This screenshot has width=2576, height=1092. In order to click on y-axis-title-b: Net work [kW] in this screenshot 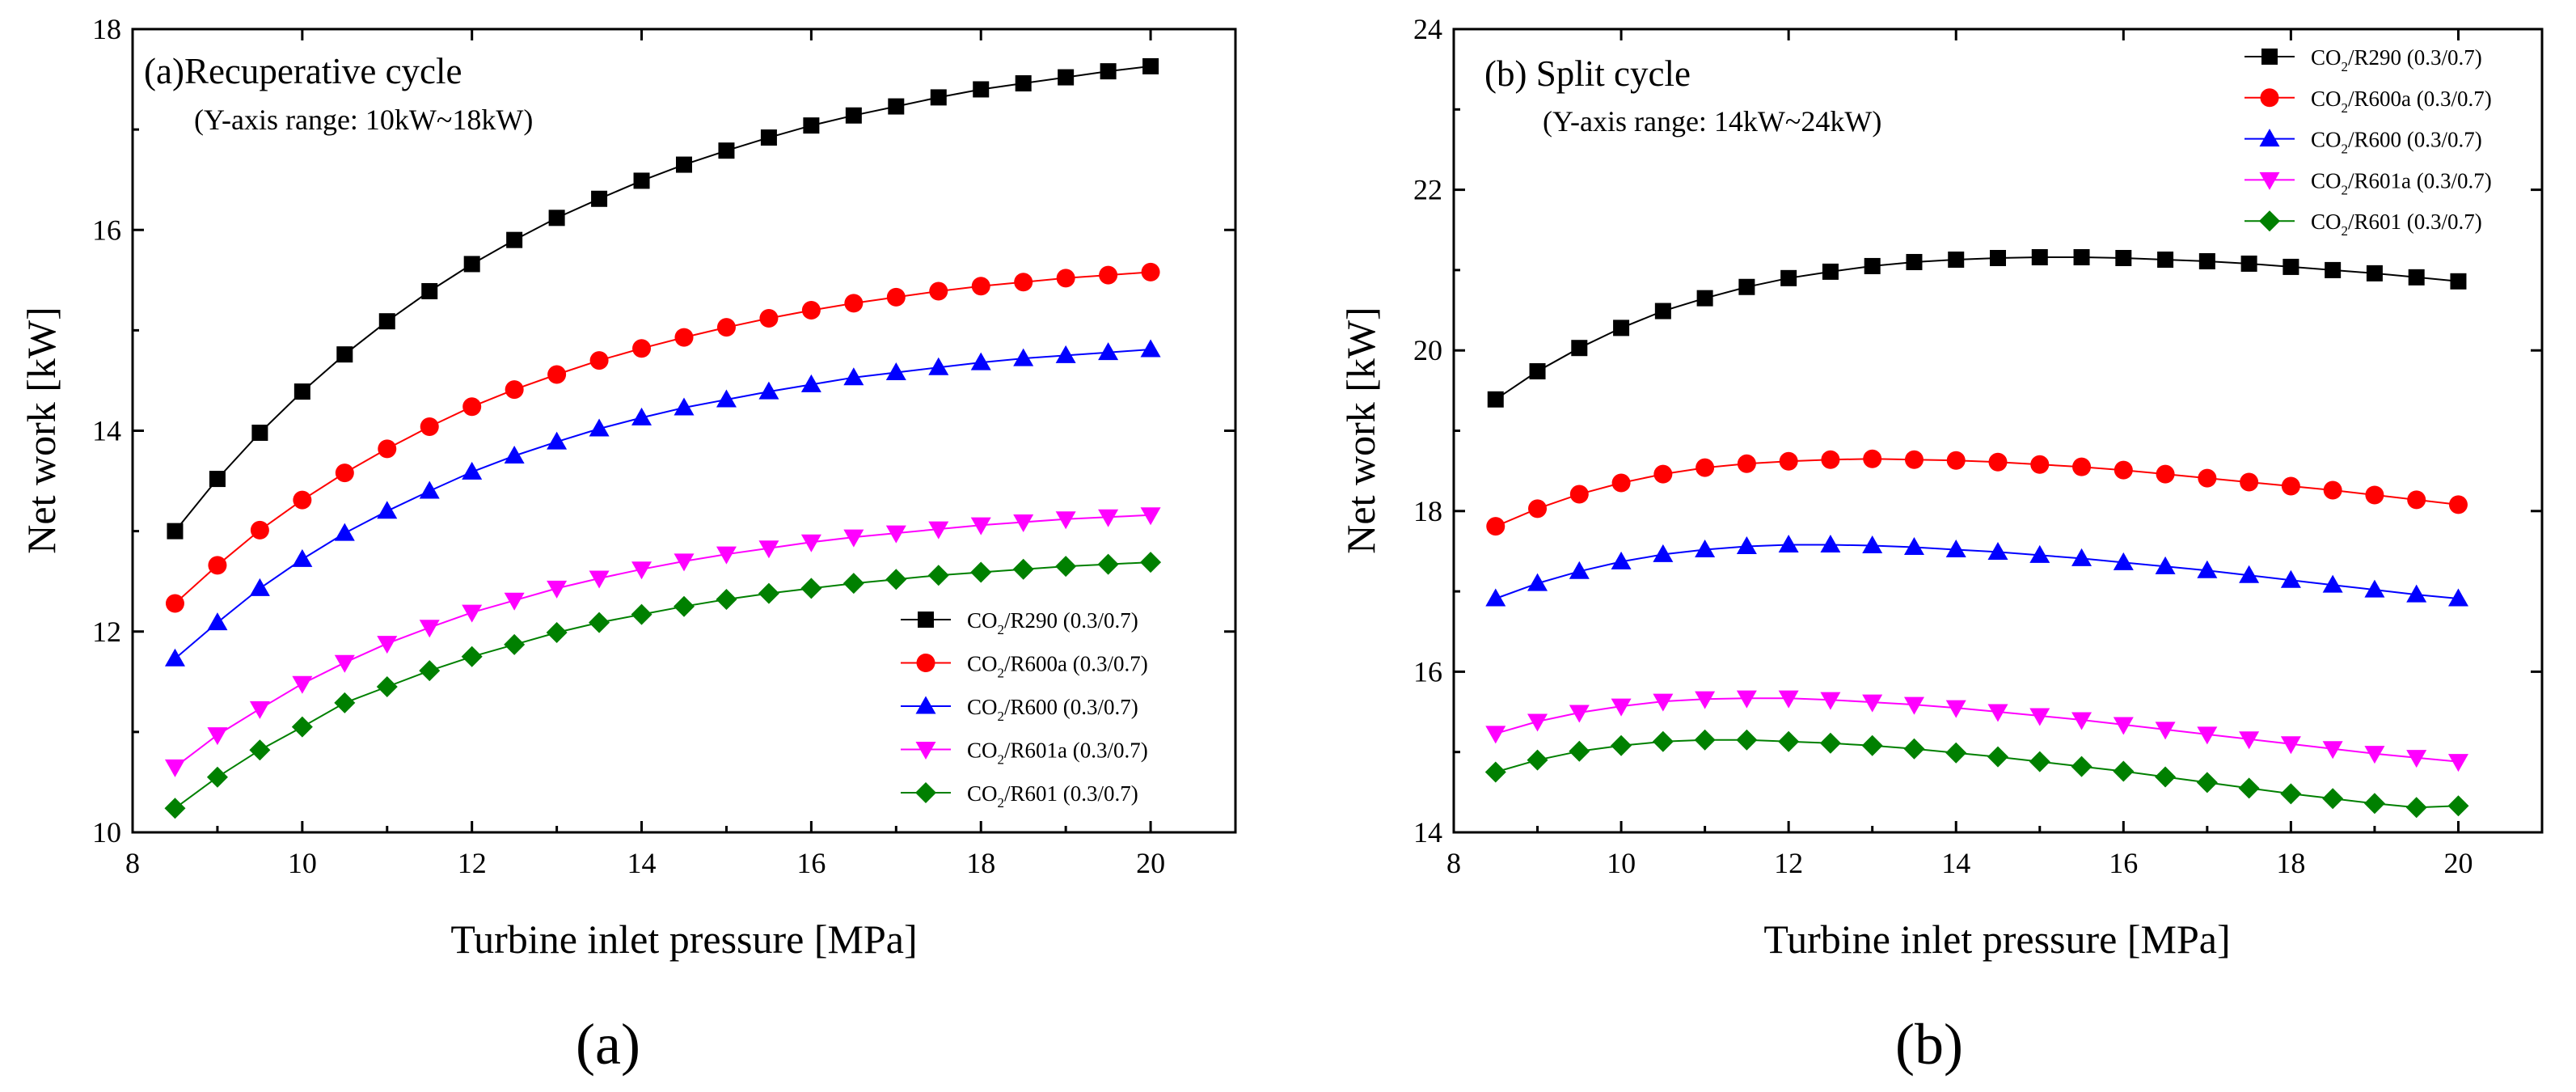, I will do `click(1360, 430)`.